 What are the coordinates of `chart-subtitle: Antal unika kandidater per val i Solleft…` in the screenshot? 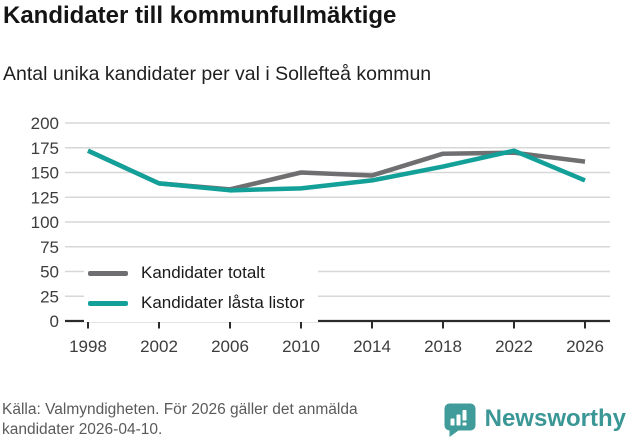 It's located at (217, 74).